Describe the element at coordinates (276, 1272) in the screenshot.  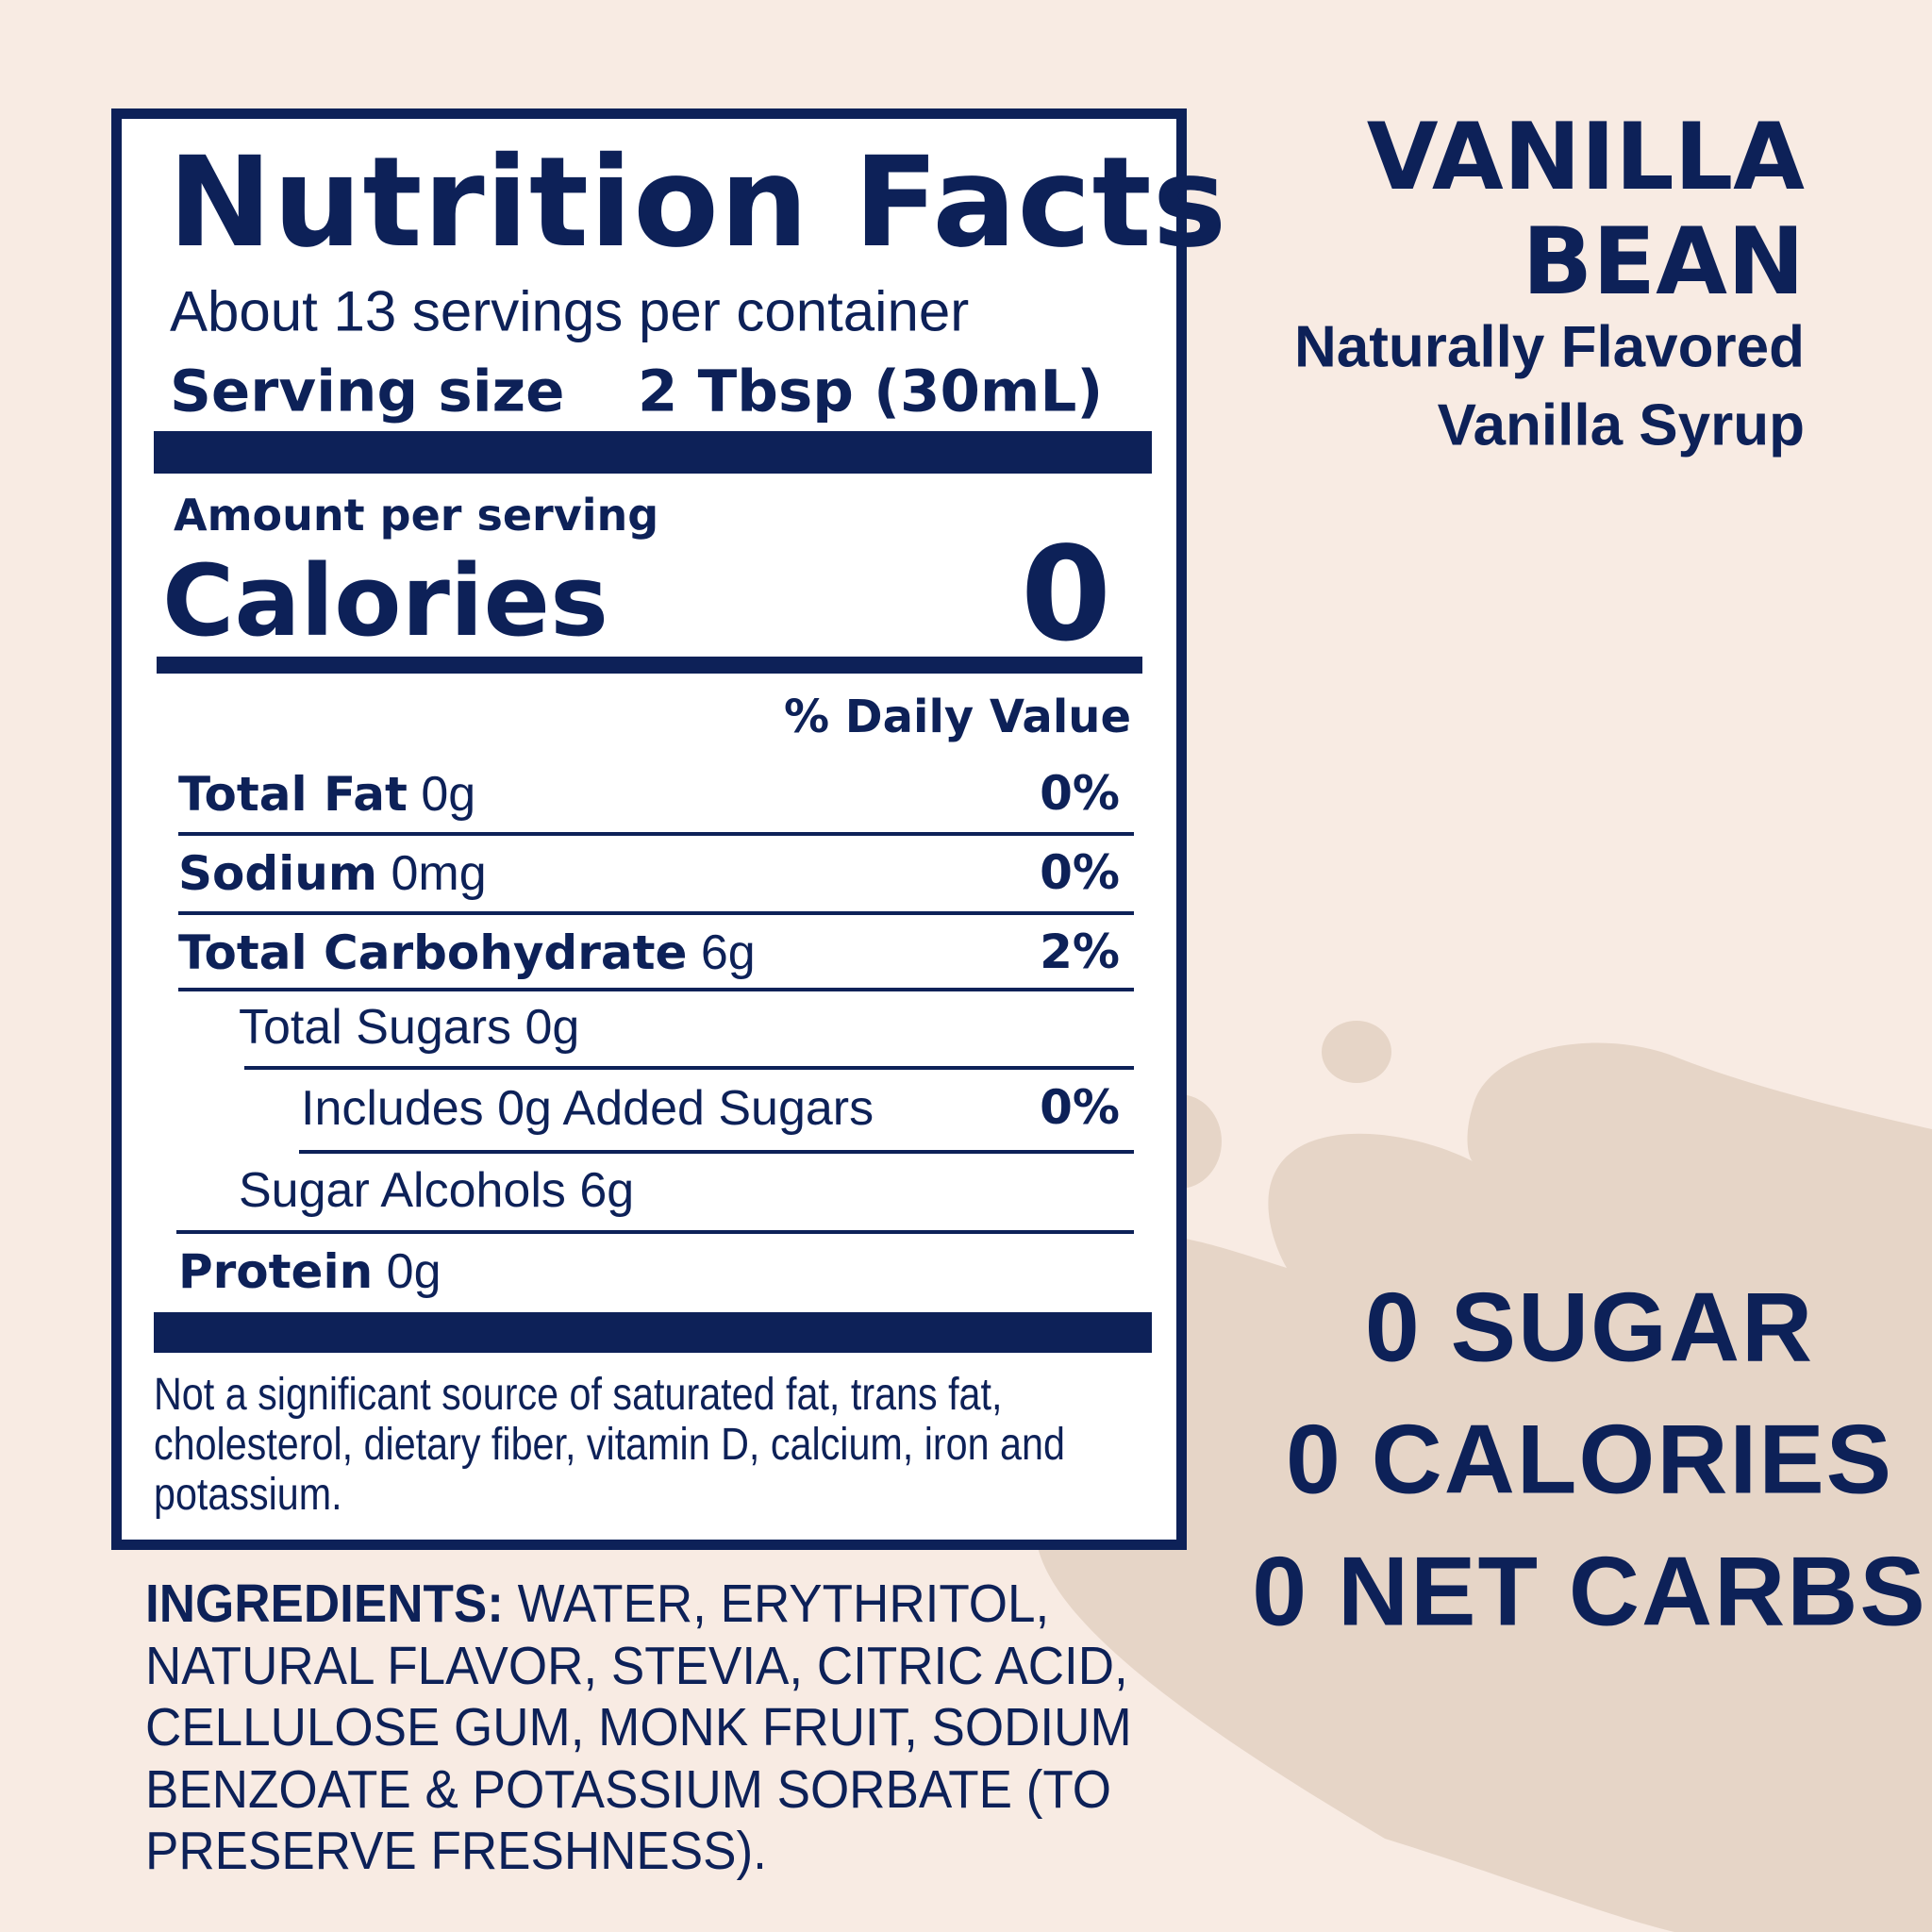
I see `nutrient-name: Protein` at that location.